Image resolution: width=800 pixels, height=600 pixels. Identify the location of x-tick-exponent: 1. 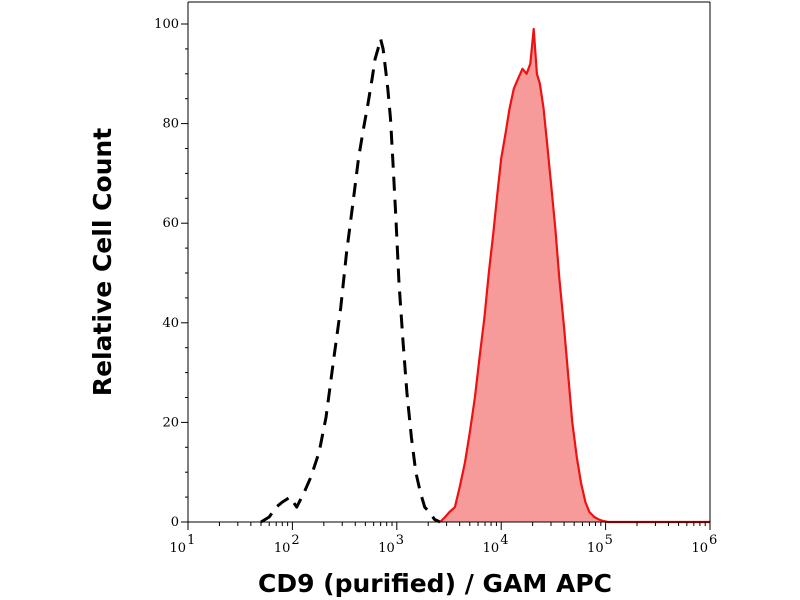
(191, 540).